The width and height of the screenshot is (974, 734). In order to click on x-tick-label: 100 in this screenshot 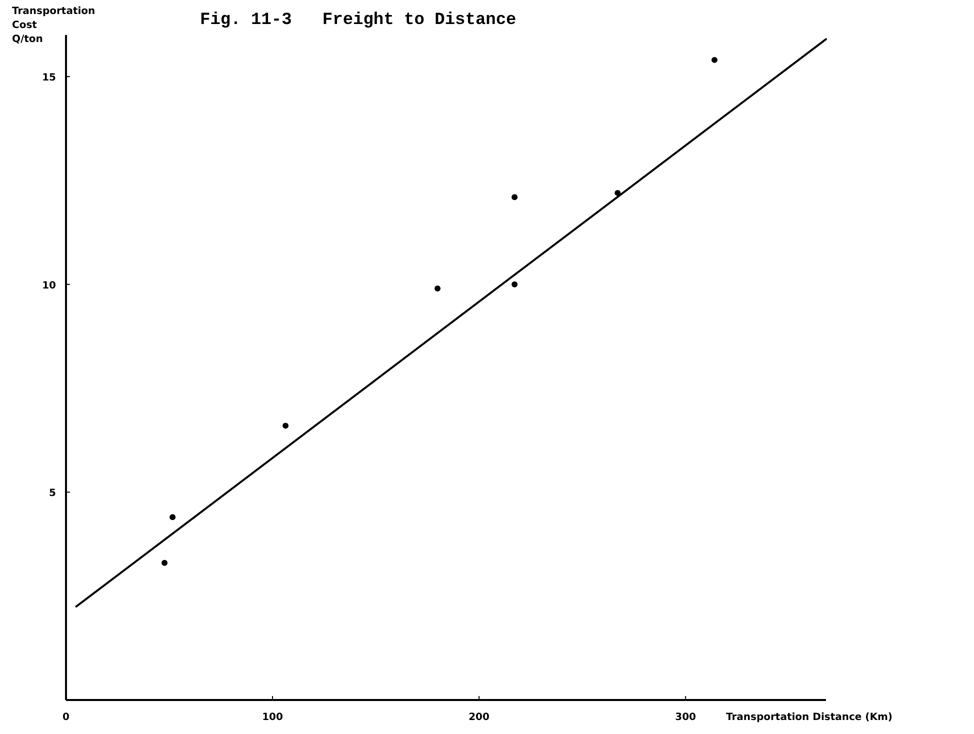, I will do `click(272, 717)`.